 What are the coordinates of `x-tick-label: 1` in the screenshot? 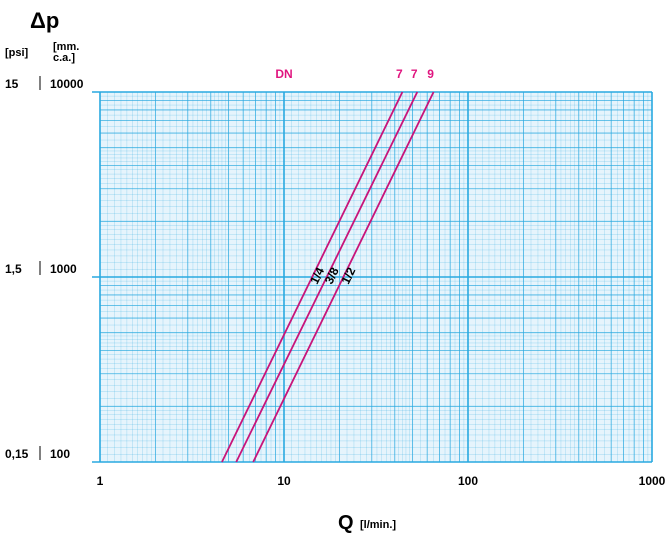 It's located at (100, 481).